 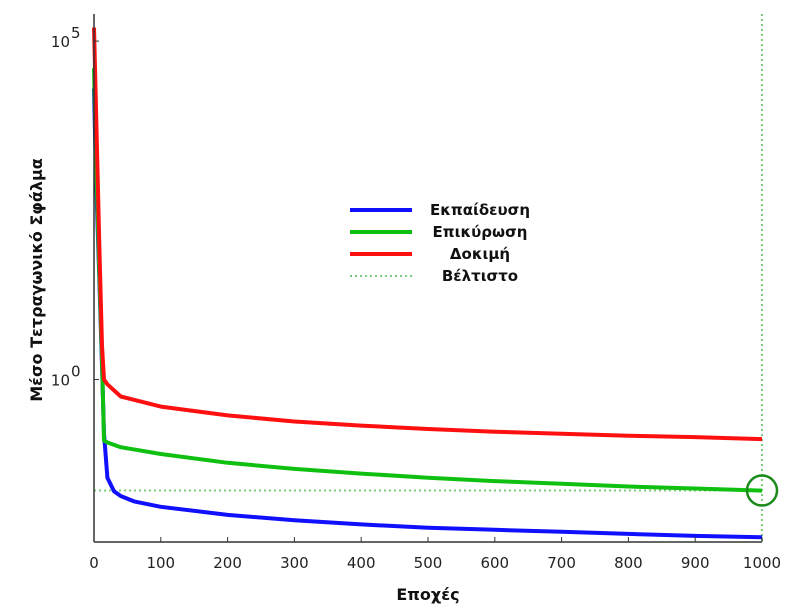 I want to click on legend-label-1: Επικύρωση, so click(x=480, y=232).